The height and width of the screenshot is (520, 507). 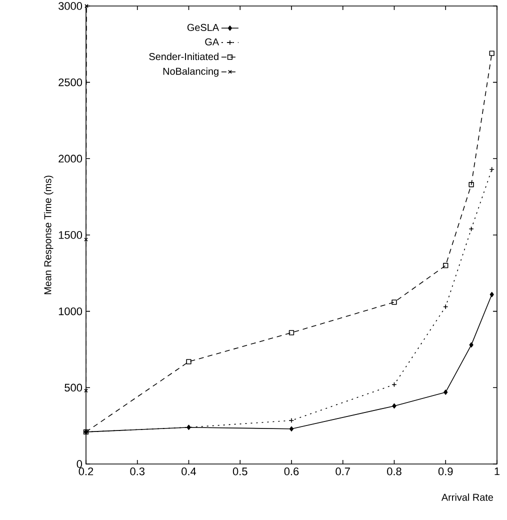 I want to click on legend-label: Sender-Initiated, so click(x=183, y=56).